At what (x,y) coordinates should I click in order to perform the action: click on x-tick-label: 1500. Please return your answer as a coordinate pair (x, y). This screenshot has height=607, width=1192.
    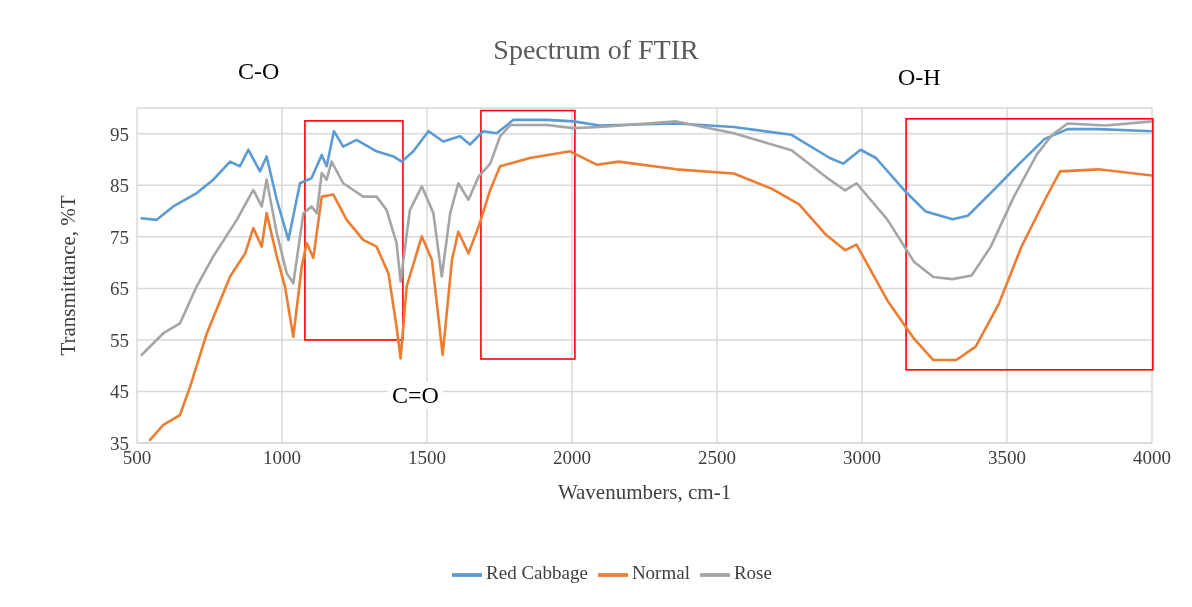
    Looking at the image, I should click on (427, 458).